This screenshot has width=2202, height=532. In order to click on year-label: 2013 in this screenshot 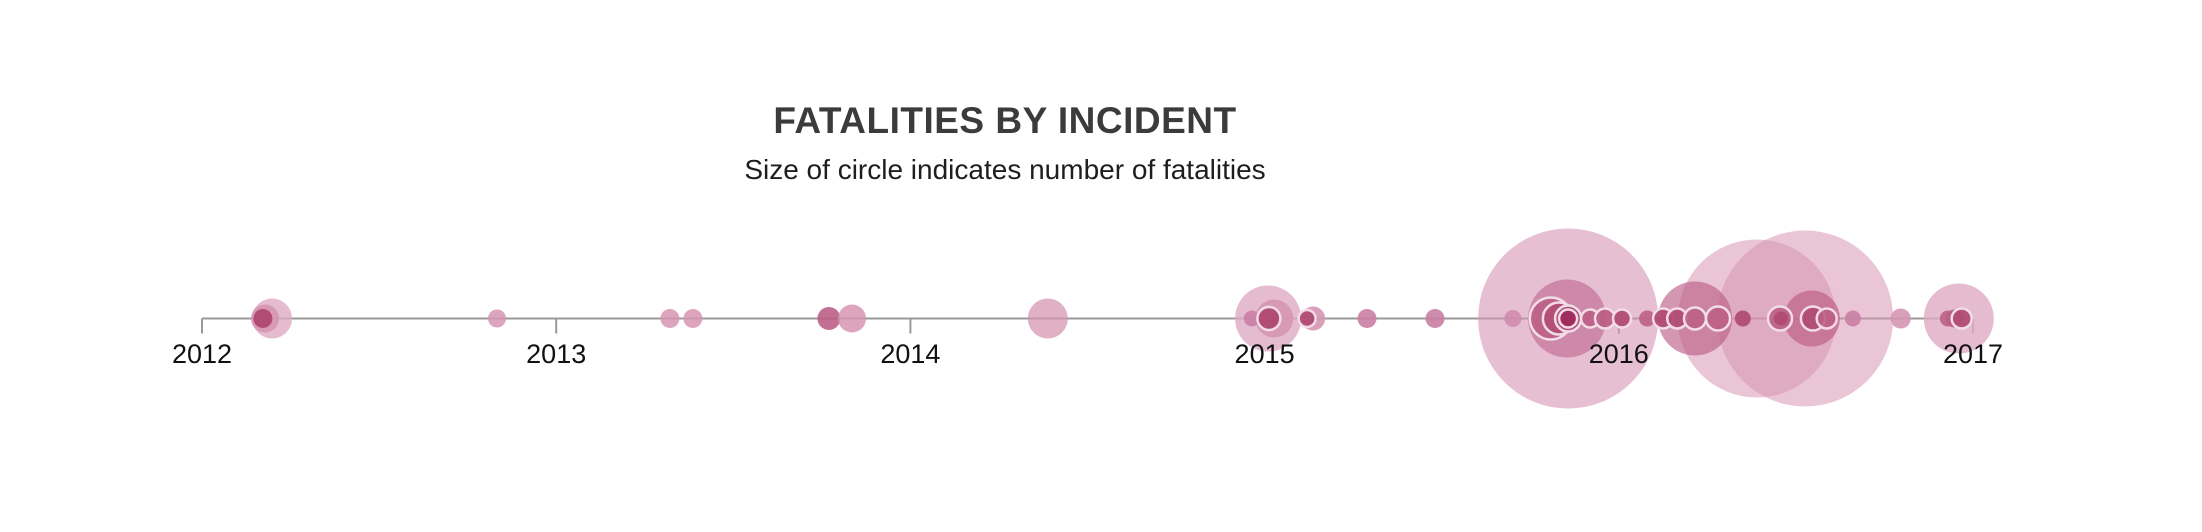, I will do `click(556, 354)`.